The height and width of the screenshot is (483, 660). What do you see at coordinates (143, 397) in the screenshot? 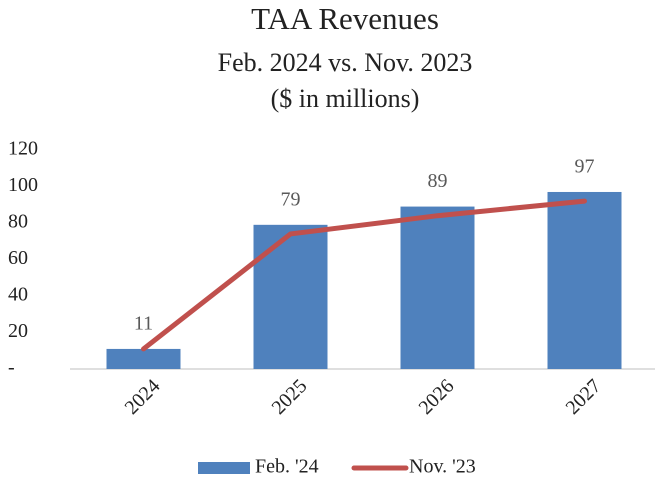
I see `x-tick-label: 2024` at bounding box center [143, 397].